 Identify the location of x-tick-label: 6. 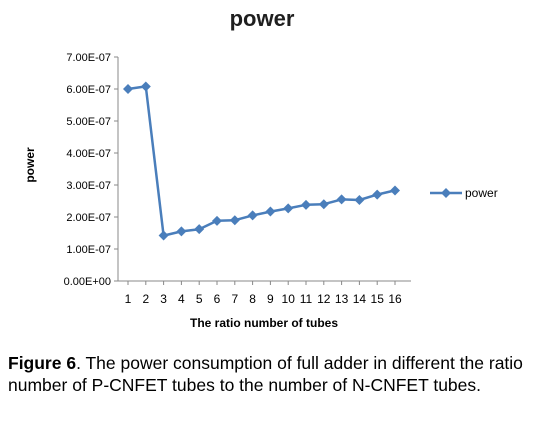
(217, 299).